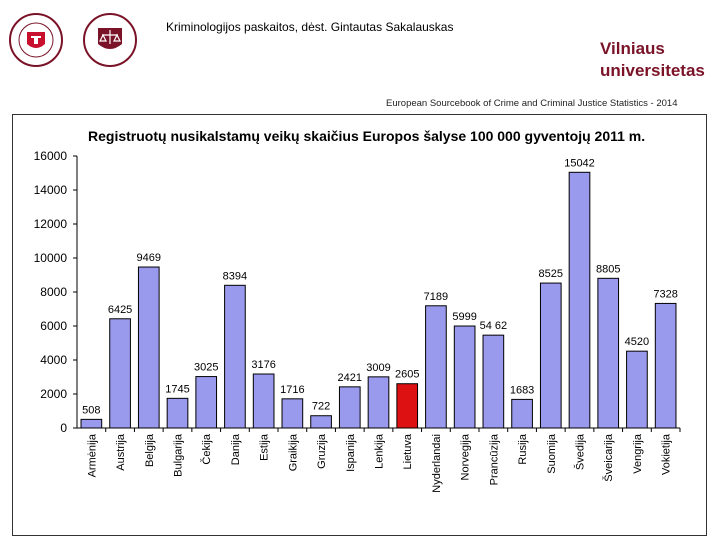 This screenshot has width=720, height=540. Describe the element at coordinates (637, 342) in the screenshot. I see `data-label: 4520` at that location.